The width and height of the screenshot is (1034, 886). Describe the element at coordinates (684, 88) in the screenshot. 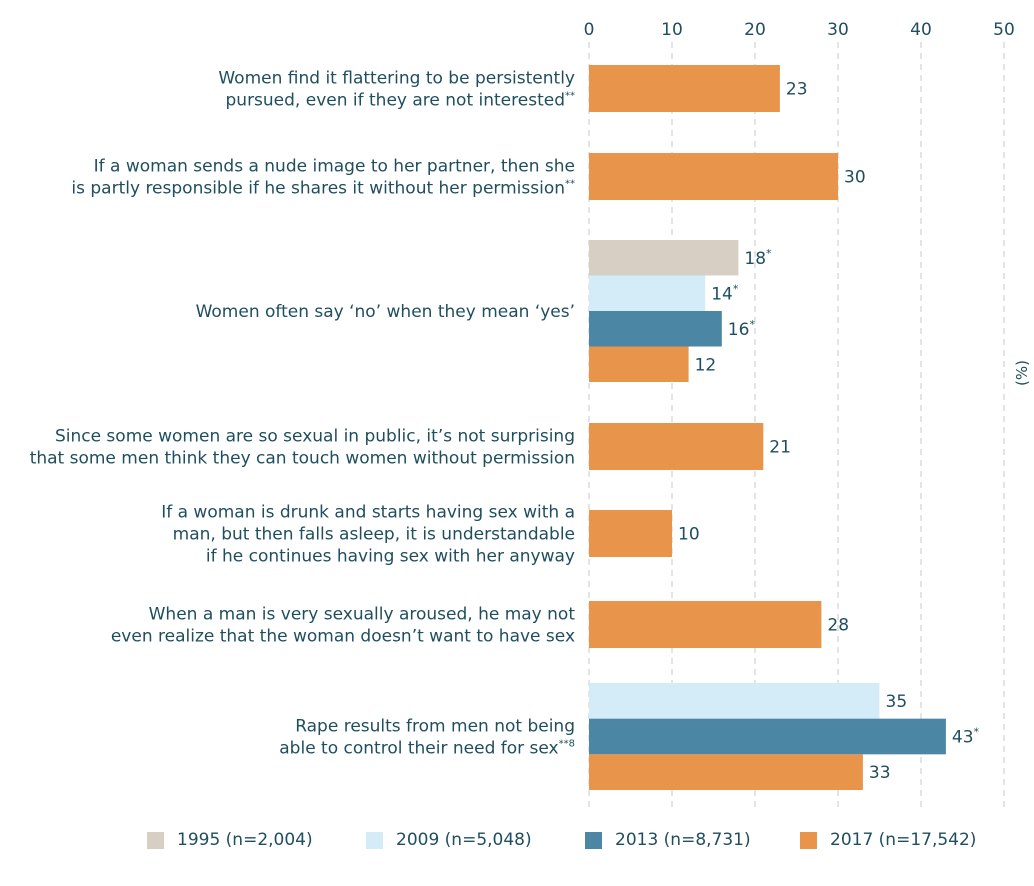

I see `bar-1-2017` at that location.